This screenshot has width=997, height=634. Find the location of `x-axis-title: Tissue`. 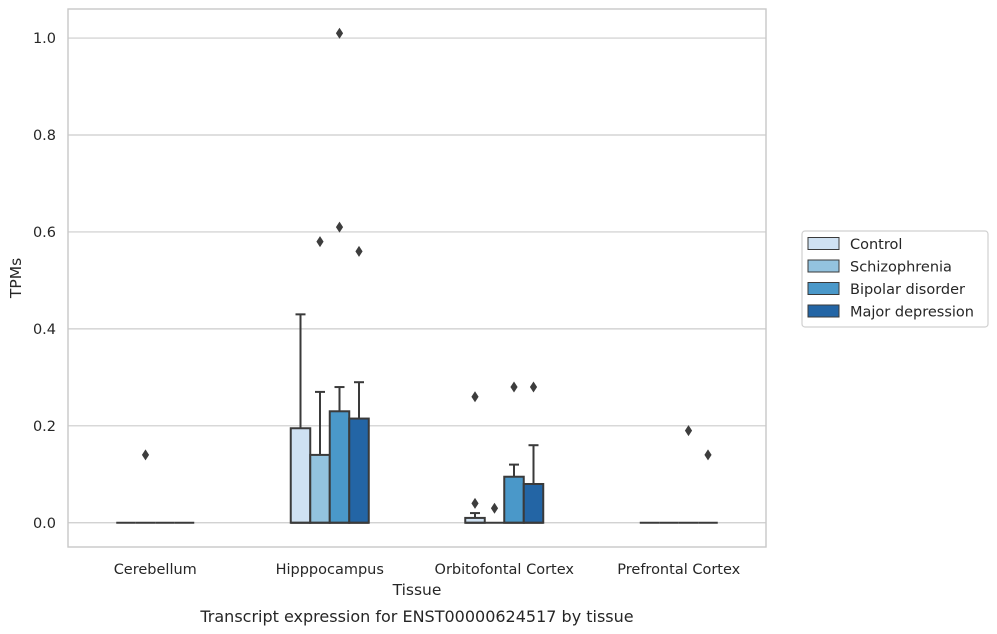

x-axis-title: Tissue is located at coordinates (417, 590).